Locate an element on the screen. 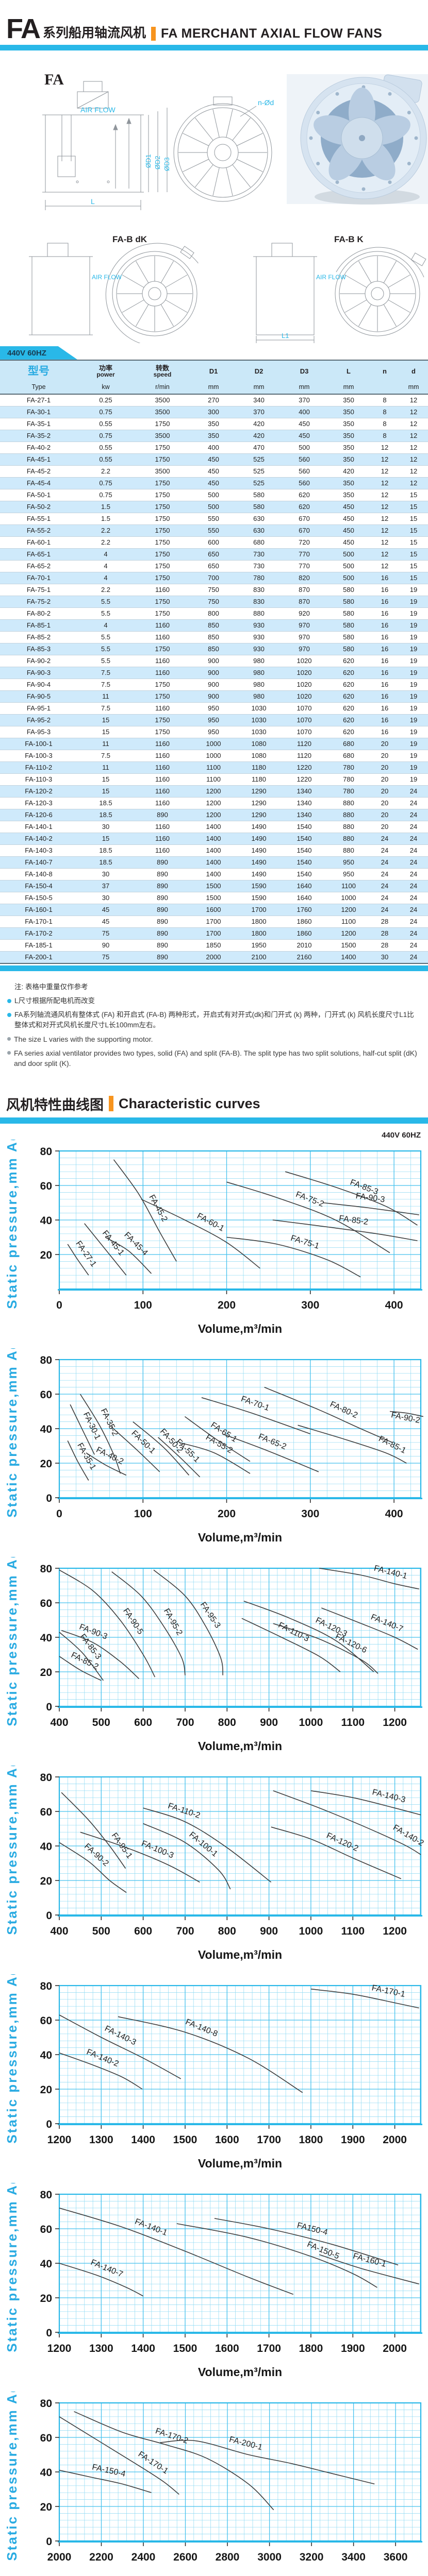 This screenshot has width=428, height=2576. svg-text: 0 is located at coordinates (59, 1305).